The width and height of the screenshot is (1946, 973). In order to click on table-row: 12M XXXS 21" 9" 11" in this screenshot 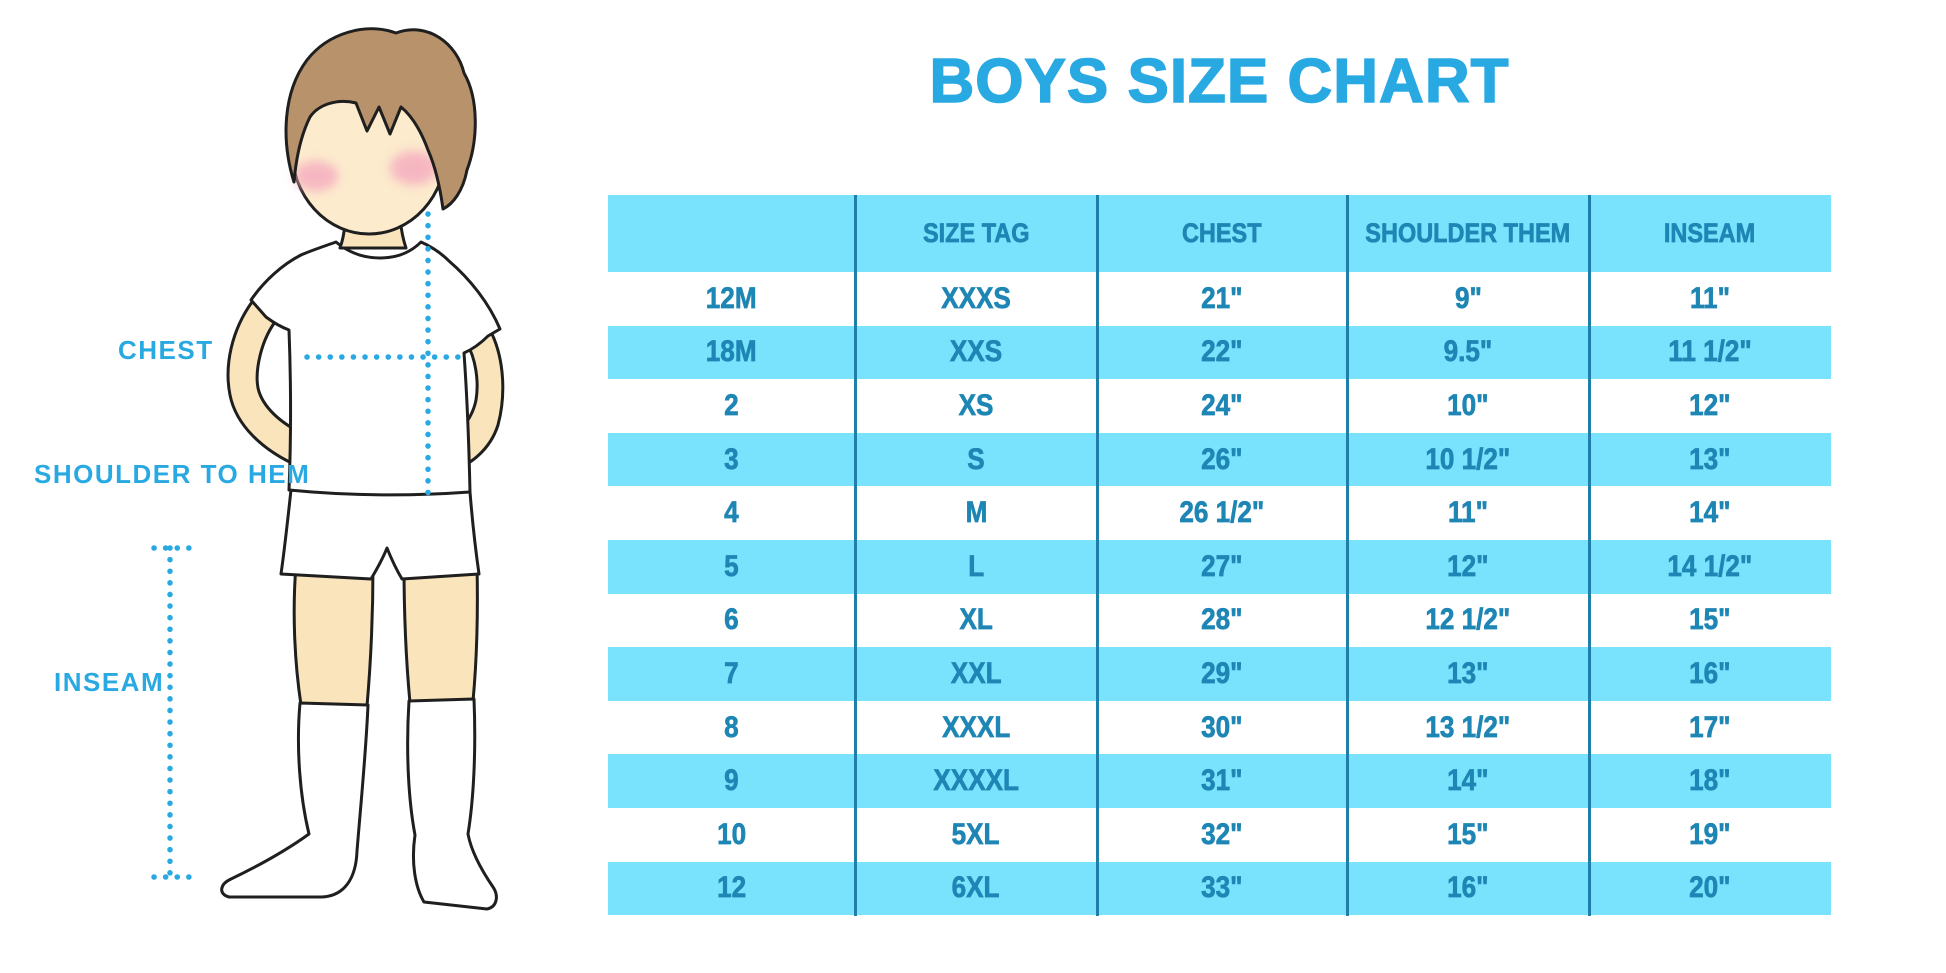, I will do `click(1219, 299)`.